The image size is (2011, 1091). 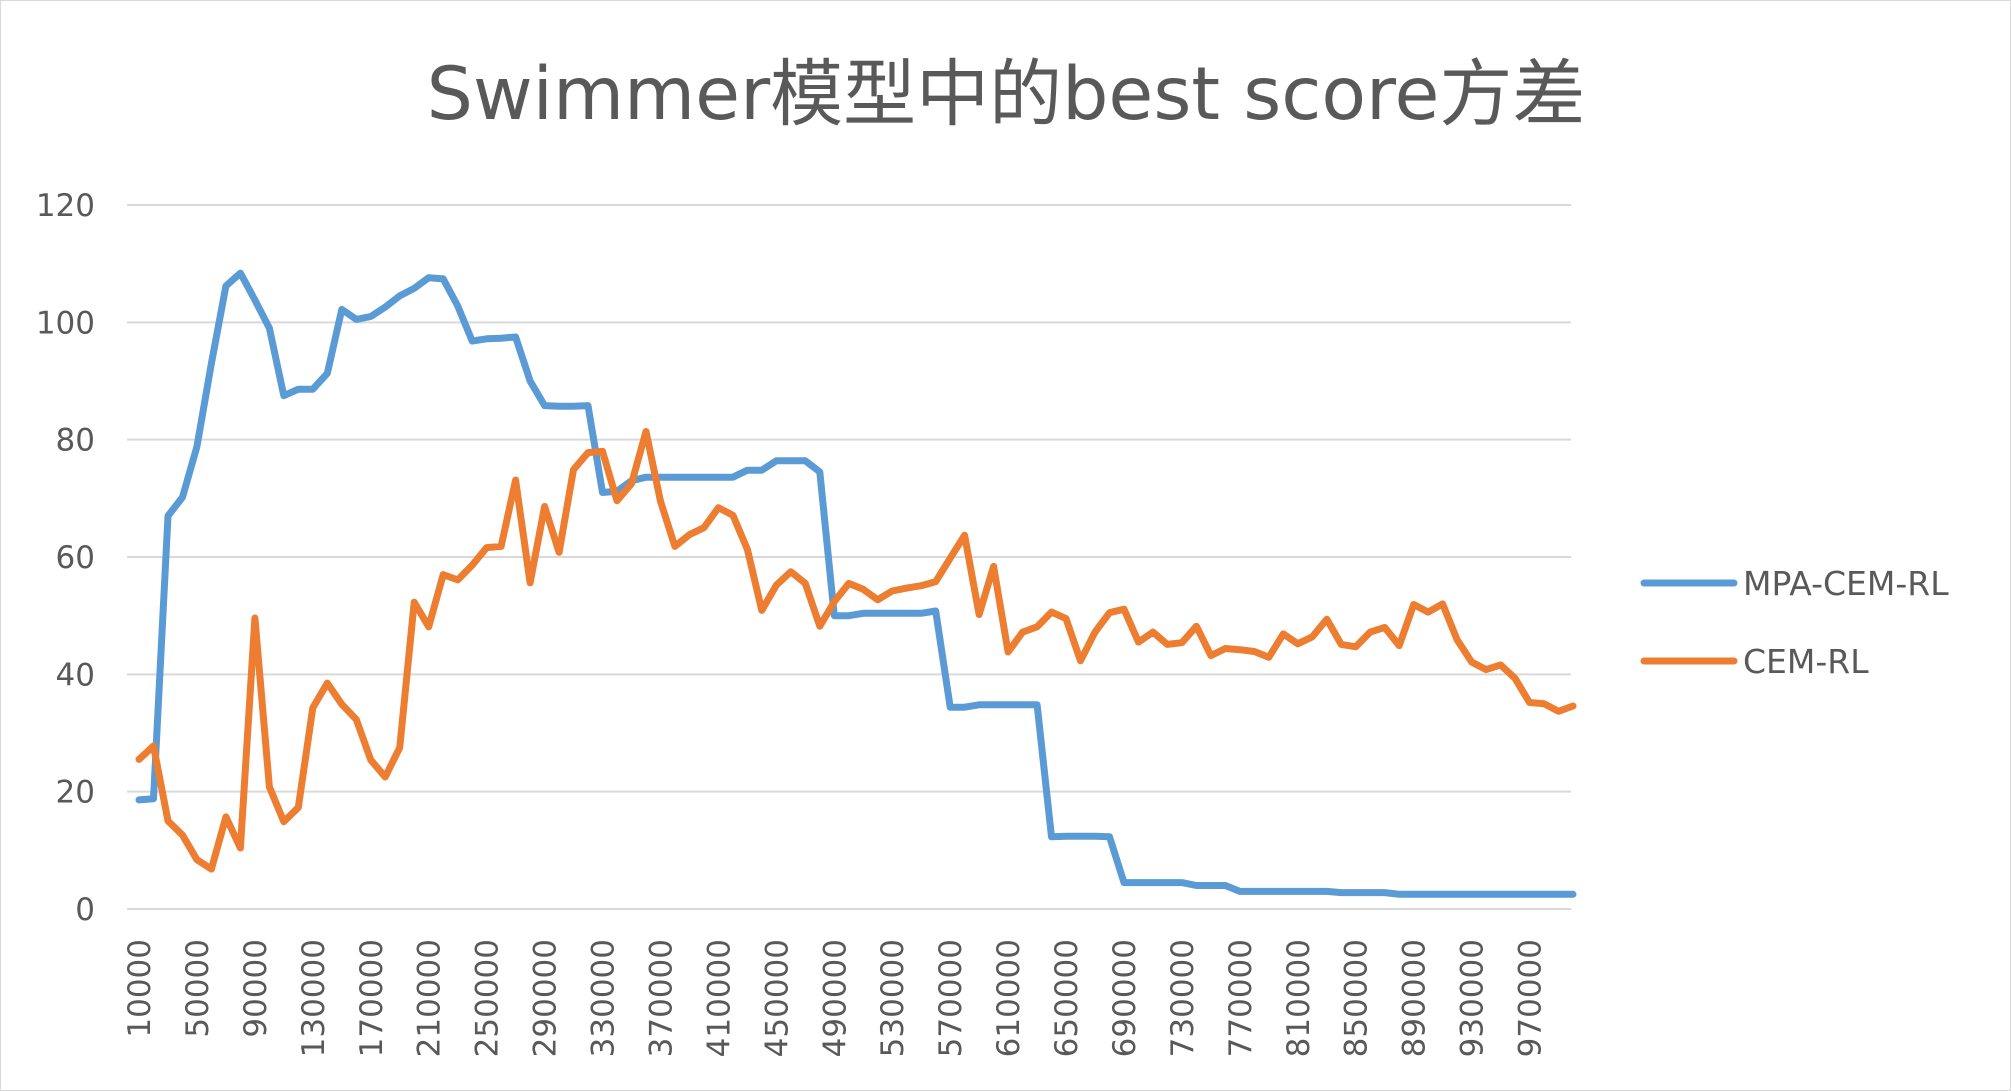 I want to click on y-tick-label: 120, so click(x=65, y=206).